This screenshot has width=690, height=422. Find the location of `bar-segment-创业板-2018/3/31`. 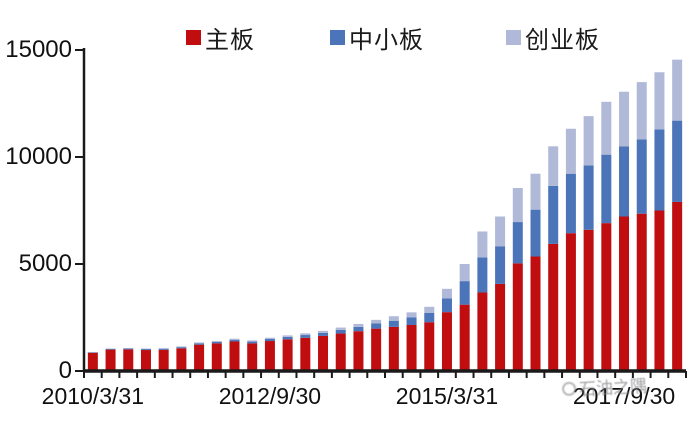

bar-segment-创业板-2018/3/31 is located at coordinates (659, 101).